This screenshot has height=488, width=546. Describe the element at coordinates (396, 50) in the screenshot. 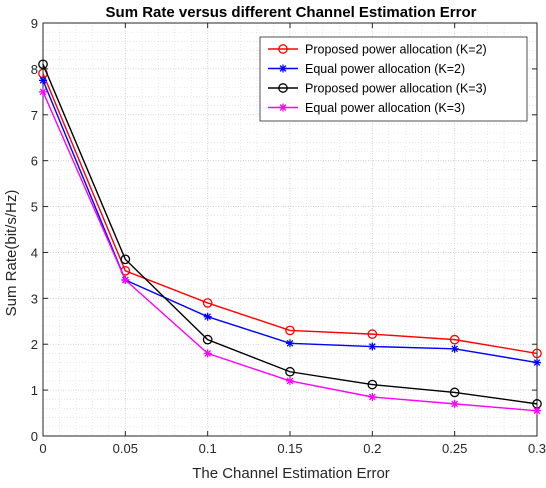

I see `legend-label: Proposed power allocation (K=2)` at that location.